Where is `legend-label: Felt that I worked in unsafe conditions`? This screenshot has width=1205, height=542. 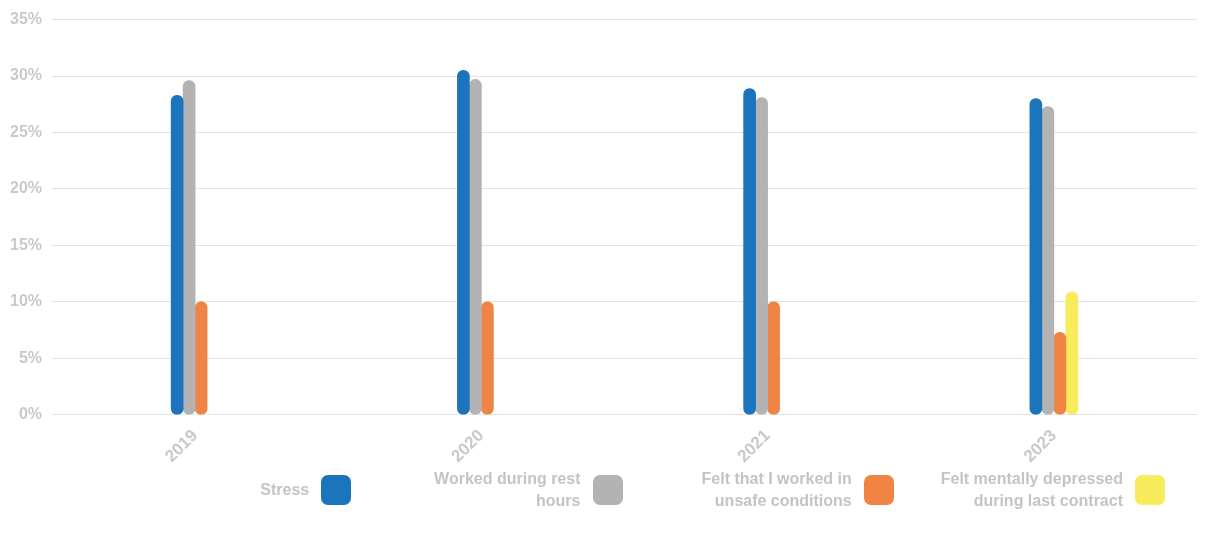 legend-label: Felt that I worked in unsafe conditions is located at coordinates (776, 490).